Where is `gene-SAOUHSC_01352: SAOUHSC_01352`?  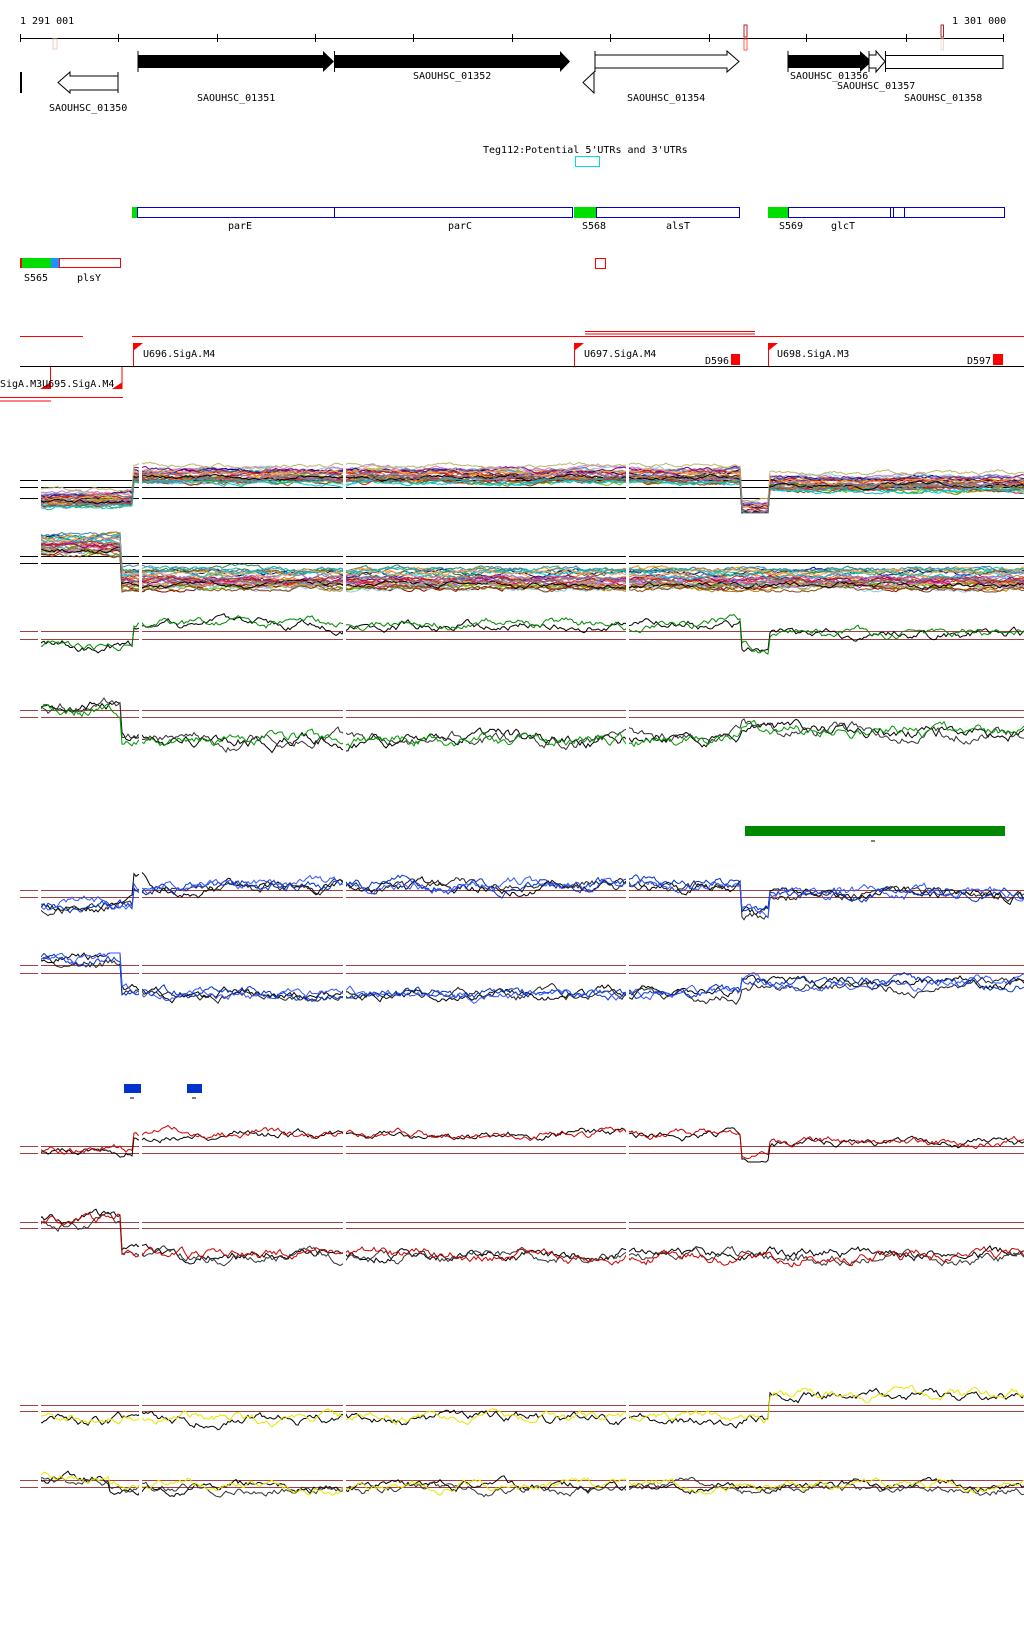
gene-SAOUHSC_01352: SAOUHSC_01352 is located at coordinates (452, 66).